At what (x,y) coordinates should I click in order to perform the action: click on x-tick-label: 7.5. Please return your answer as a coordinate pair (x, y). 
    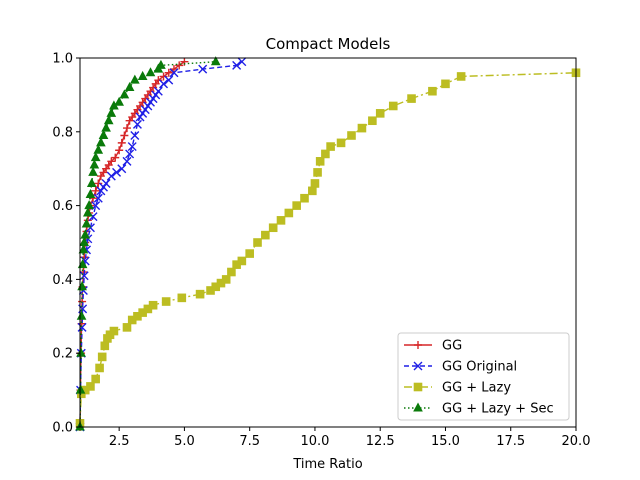
    Looking at the image, I should click on (249, 441).